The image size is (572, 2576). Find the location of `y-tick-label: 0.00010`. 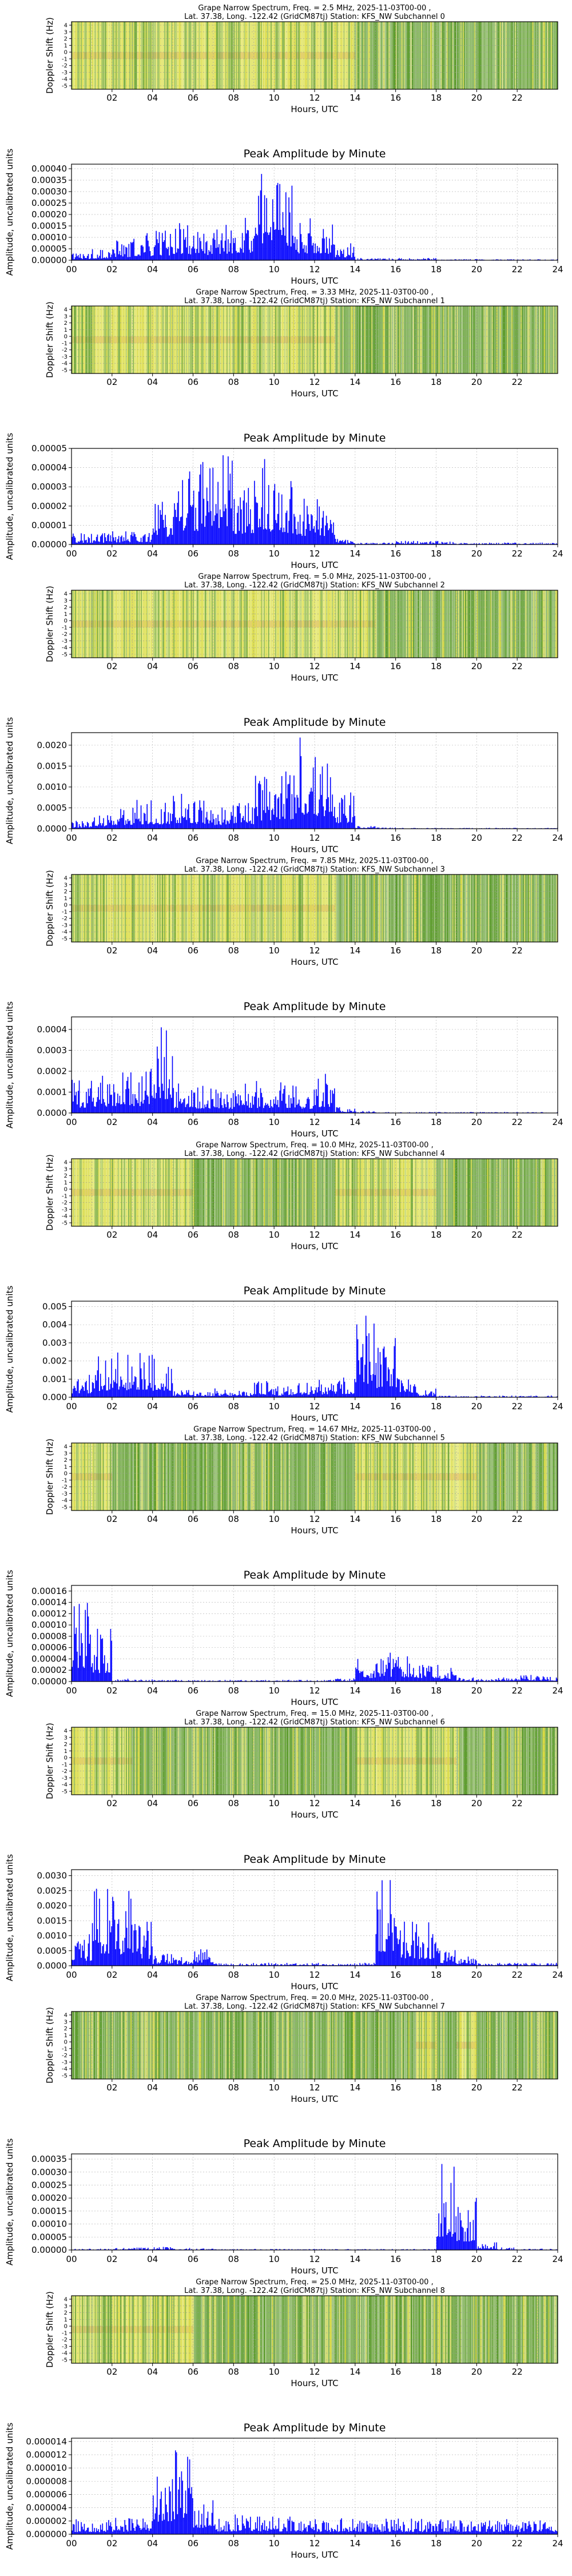

y-tick-label: 0.00010 is located at coordinates (49, 237).